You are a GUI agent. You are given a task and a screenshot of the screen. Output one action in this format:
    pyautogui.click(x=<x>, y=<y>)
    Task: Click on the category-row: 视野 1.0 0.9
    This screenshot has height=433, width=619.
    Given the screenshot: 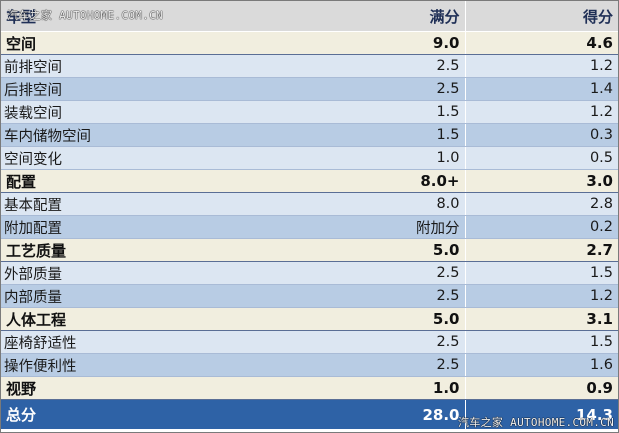 What is the action you would take?
    pyautogui.click(x=309, y=388)
    